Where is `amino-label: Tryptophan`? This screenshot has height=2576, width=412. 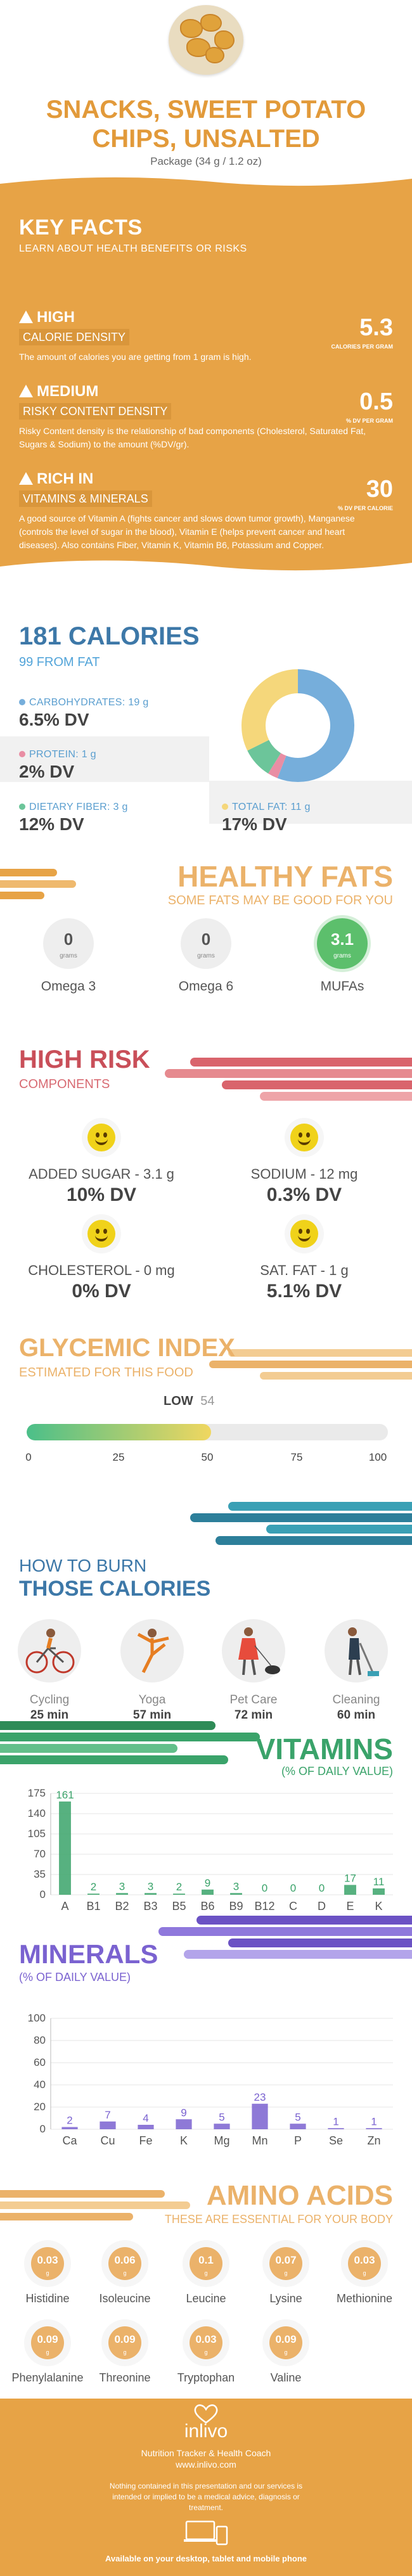
amino-label: Tryptophan is located at coordinates (206, 2377).